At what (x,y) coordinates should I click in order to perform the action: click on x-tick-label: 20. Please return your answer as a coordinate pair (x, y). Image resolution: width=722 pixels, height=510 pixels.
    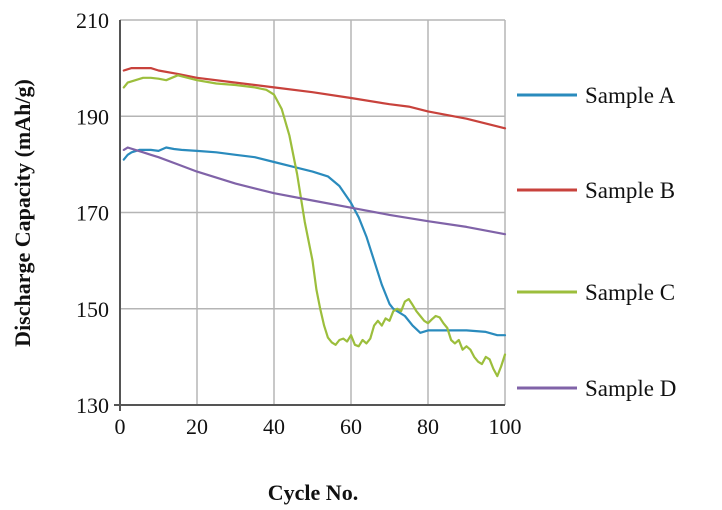
    Looking at the image, I should click on (197, 426).